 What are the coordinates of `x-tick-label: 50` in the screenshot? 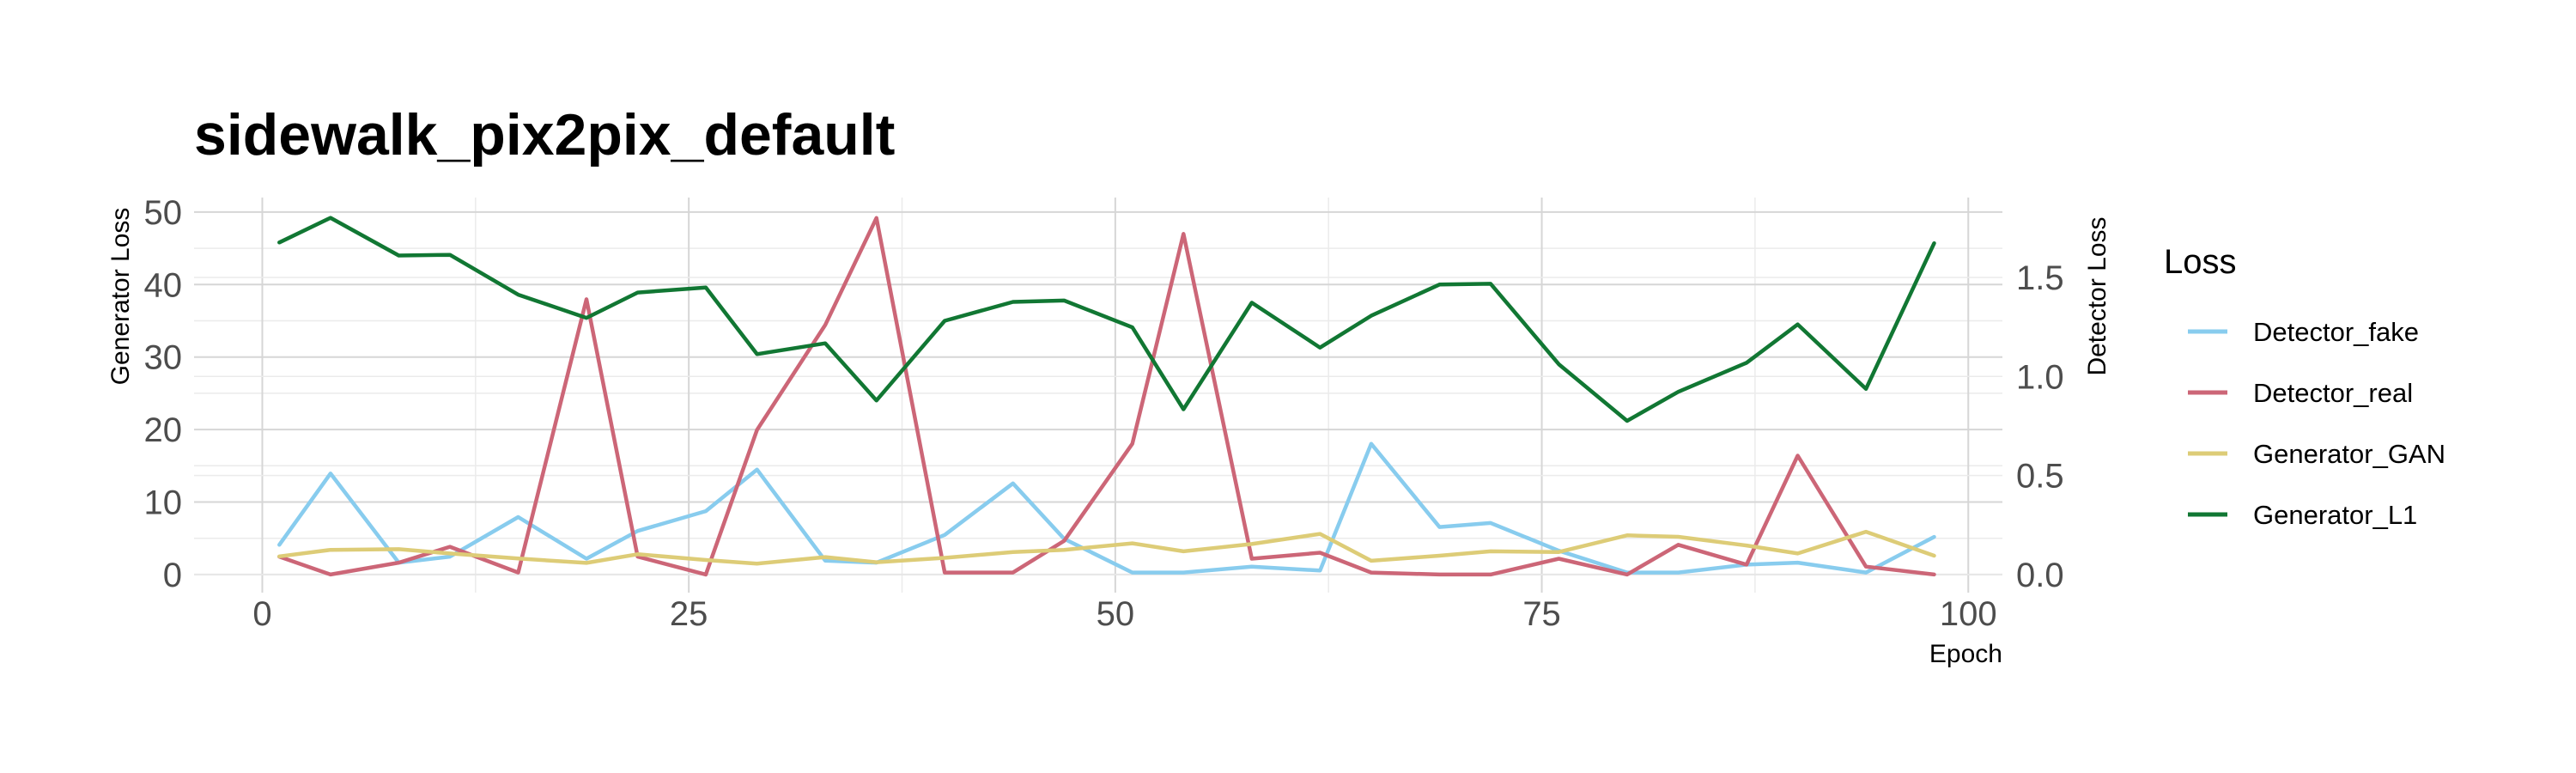 It's located at (1116, 614).